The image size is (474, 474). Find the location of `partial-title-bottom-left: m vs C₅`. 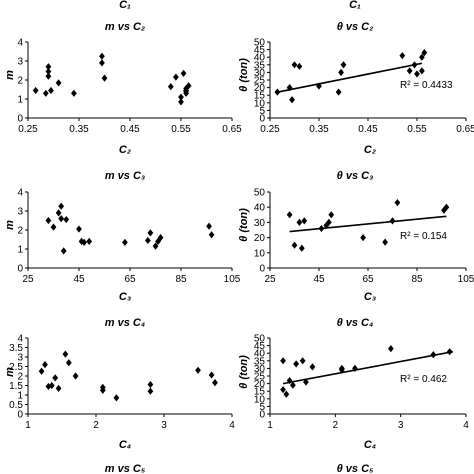

partial-title-bottom-left: m vs C₅ is located at coordinates (125, 468).